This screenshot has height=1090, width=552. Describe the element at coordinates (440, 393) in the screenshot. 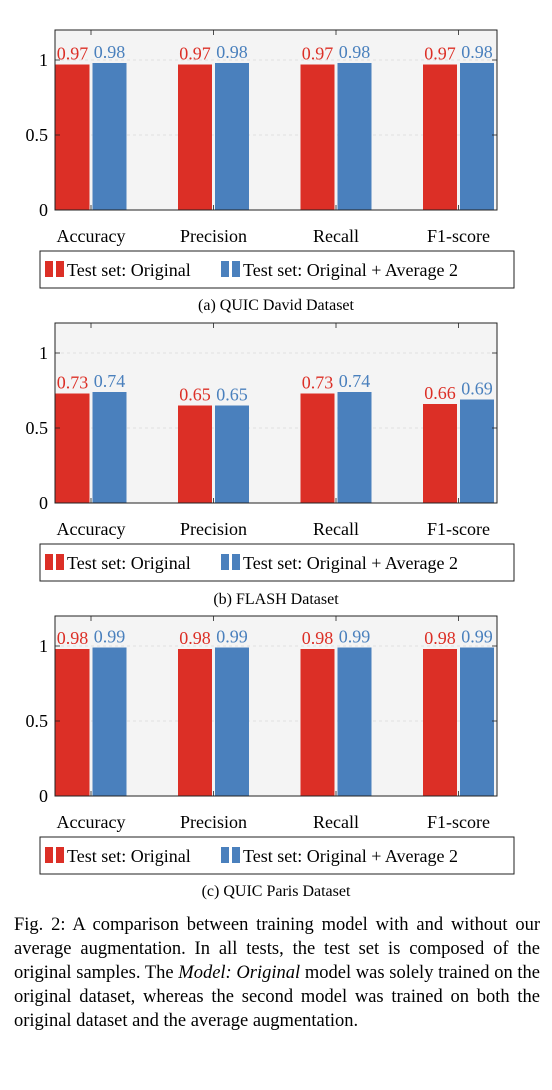

I see `data-label: 0.66` at that location.